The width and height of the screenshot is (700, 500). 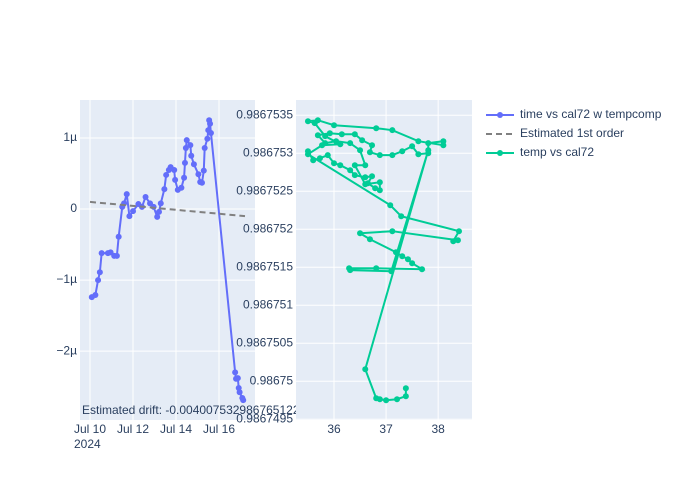 I want to click on y-tick-label: 0.9867505, so click(x=264, y=342).